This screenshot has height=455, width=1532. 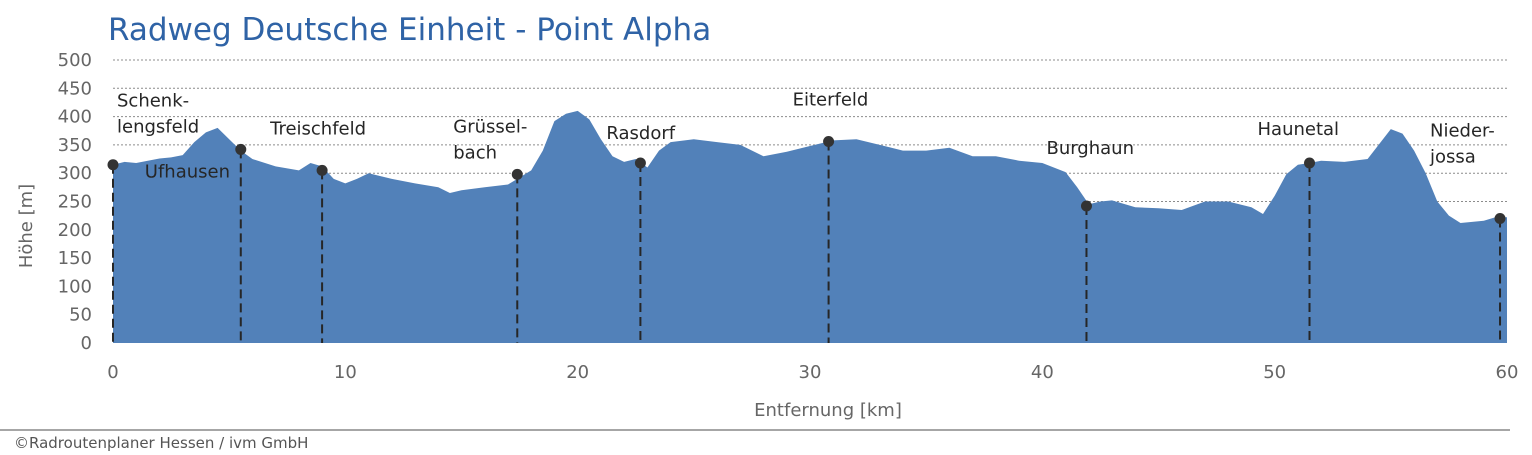 I want to click on place-label: Treischfeld, so click(x=317, y=128).